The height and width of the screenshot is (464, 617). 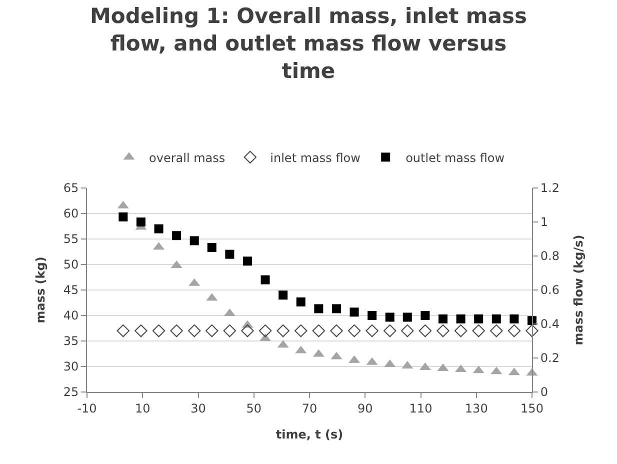 I want to click on y2-tick-label: 0.2, so click(x=550, y=358).